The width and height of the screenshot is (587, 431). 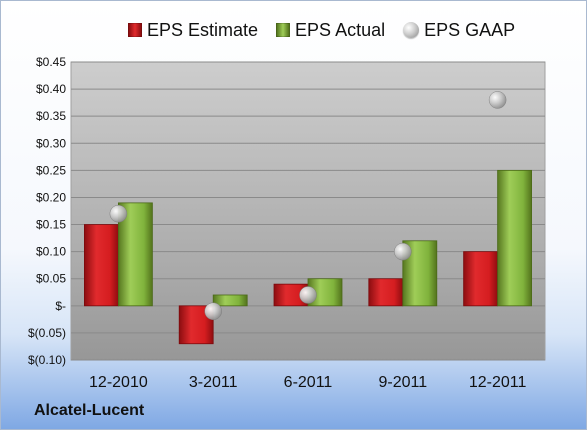 What do you see at coordinates (340, 29) in the screenshot?
I see `legend-label-actual: EPS Actual` at bounding box center [340, 29].